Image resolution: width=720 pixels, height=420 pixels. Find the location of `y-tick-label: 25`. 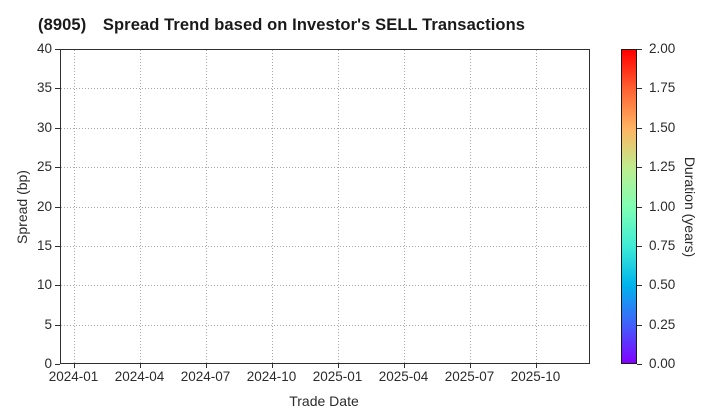

y-tick-label: 25 is located at coordinates (44, 167).